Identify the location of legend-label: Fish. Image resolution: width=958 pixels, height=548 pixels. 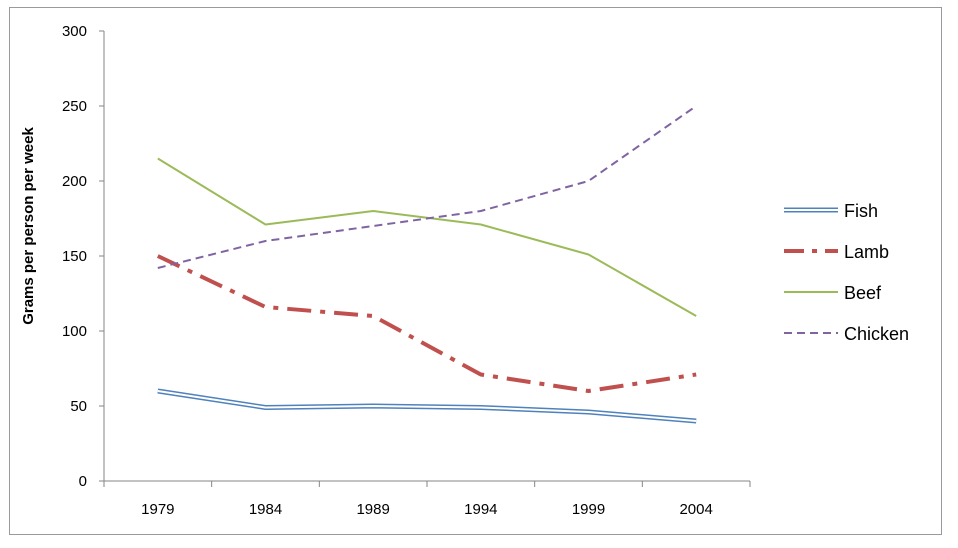
(861, 211).